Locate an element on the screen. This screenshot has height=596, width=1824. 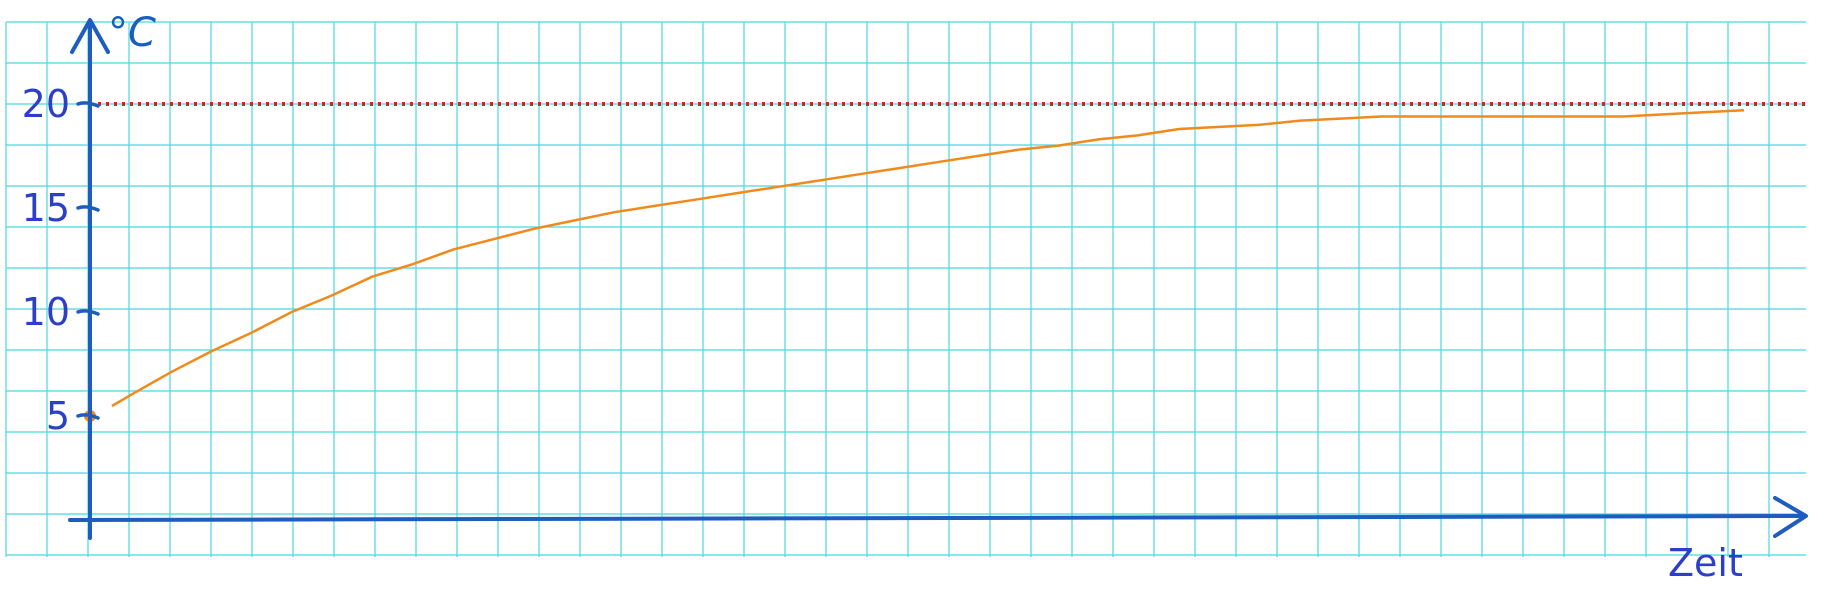
y-tick-label: 20 is located at coordinates (46, 104).